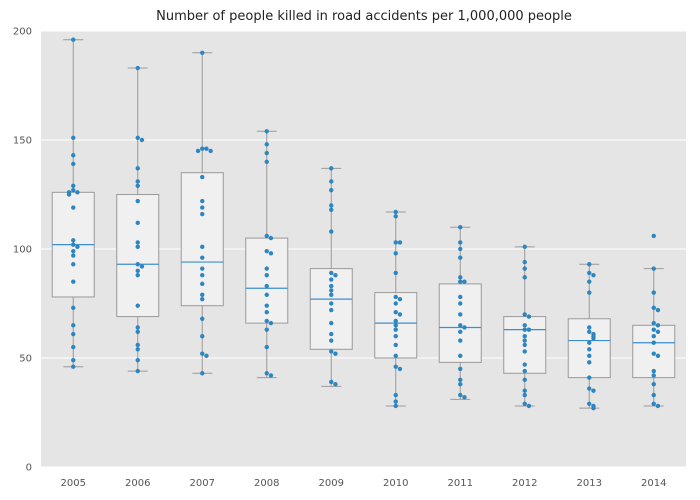 The width and height of the screenshot is (700, 500). What do you see at coordinates (331, 483) in the screenshot?
I see `x-tick-label: 2009` at bounding box center [331, 483].